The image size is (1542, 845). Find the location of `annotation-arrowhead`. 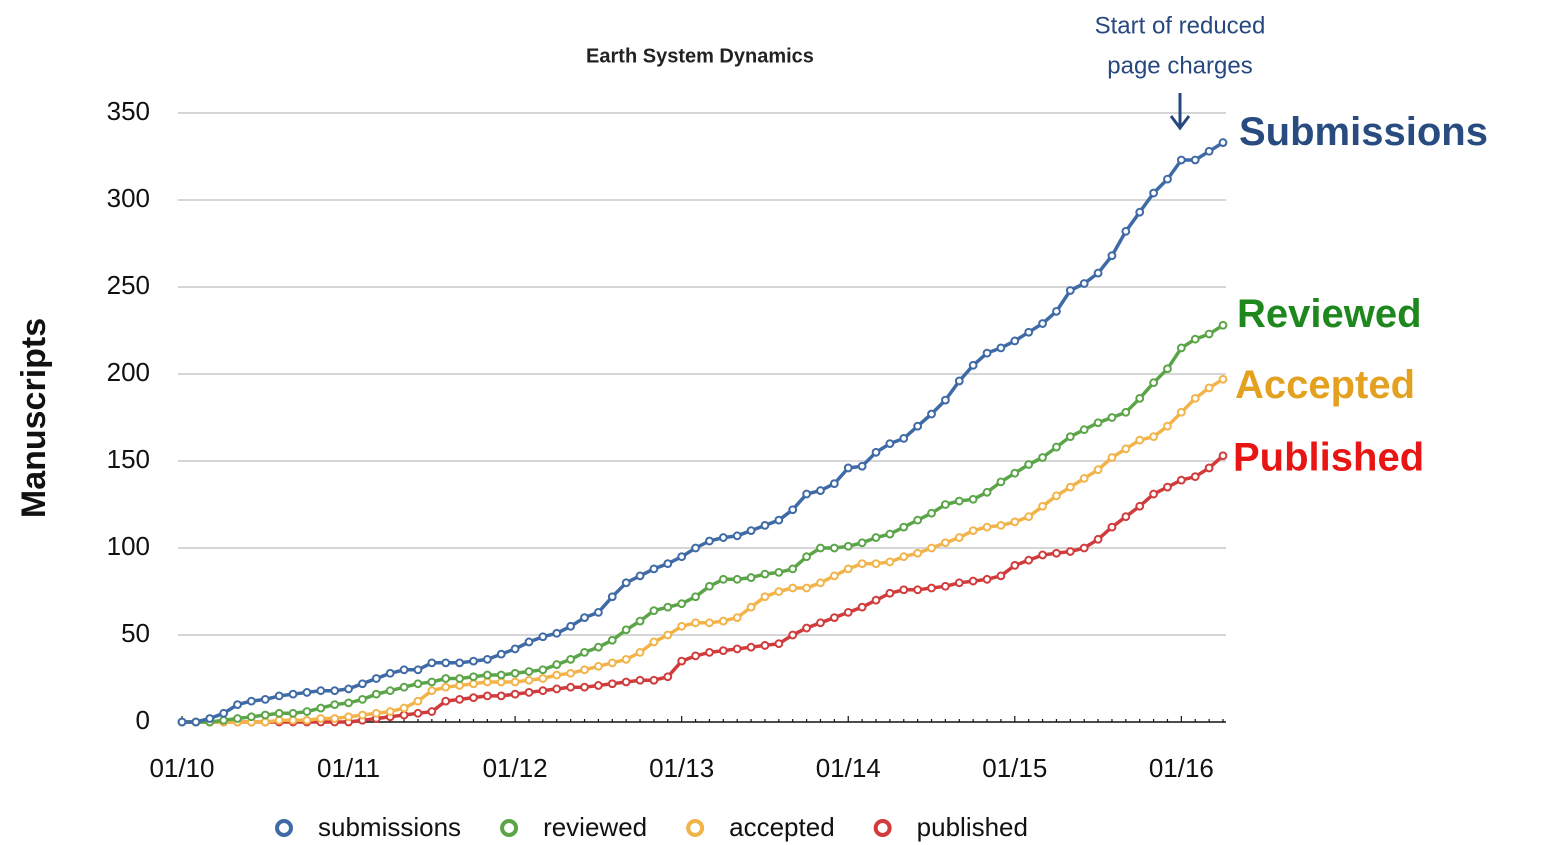

annotation-arrowhead is located at coordinates (1180, 123).